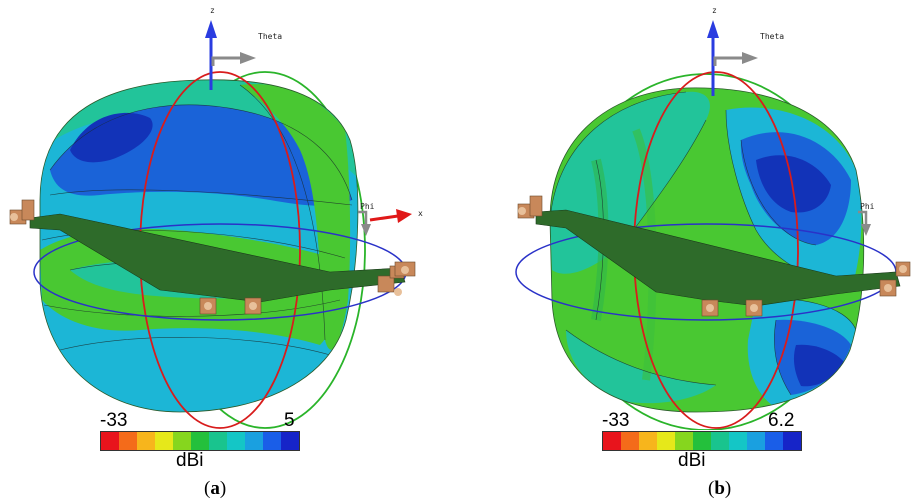  Describe the element at coordinates (385, 222) in the screenshot. I see `x-axis-arrow` at that location.